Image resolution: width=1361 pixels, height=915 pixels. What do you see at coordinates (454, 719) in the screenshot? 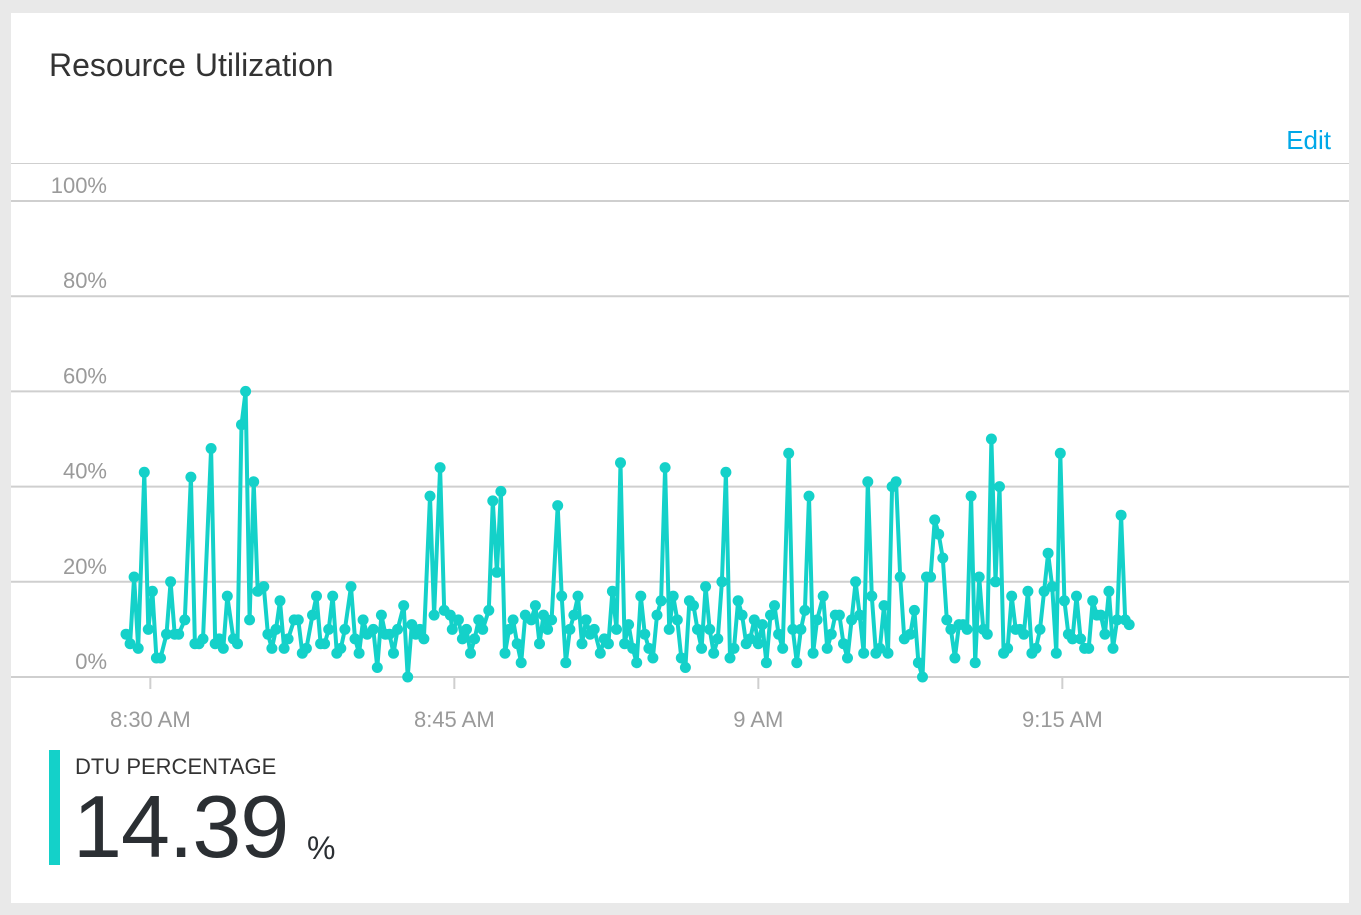
I see `x-tick-label: 8:45 AM` at bounding box center [454, 719].